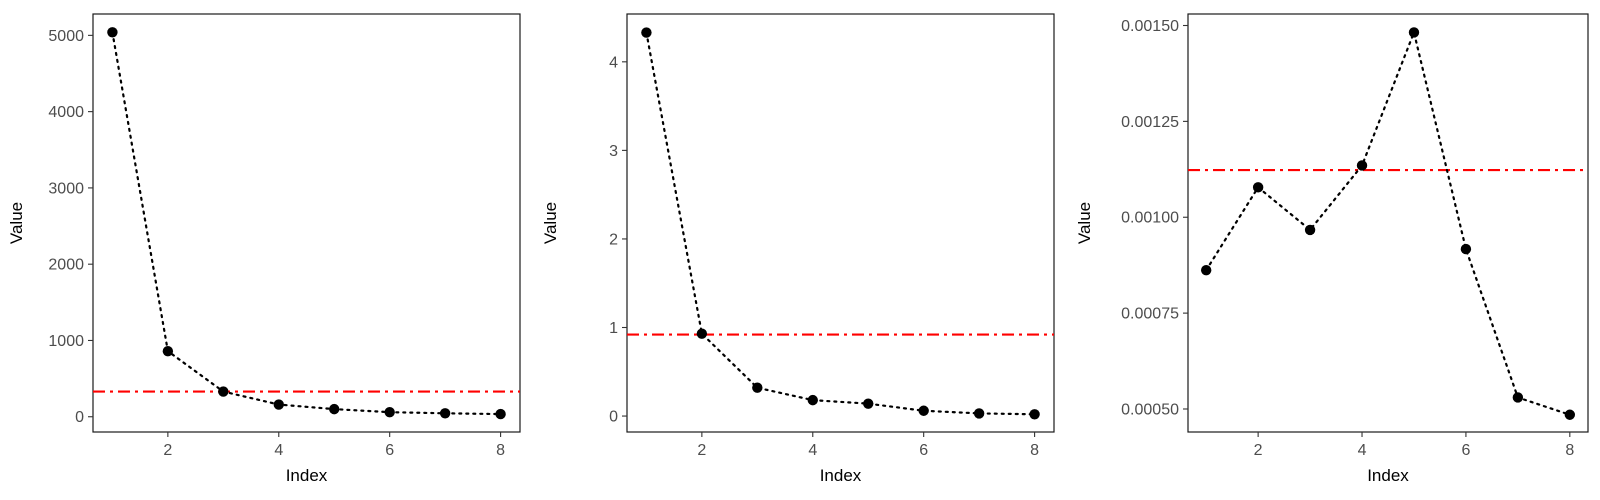  I want to click on y-tick-label: 1, so click(613, 328).